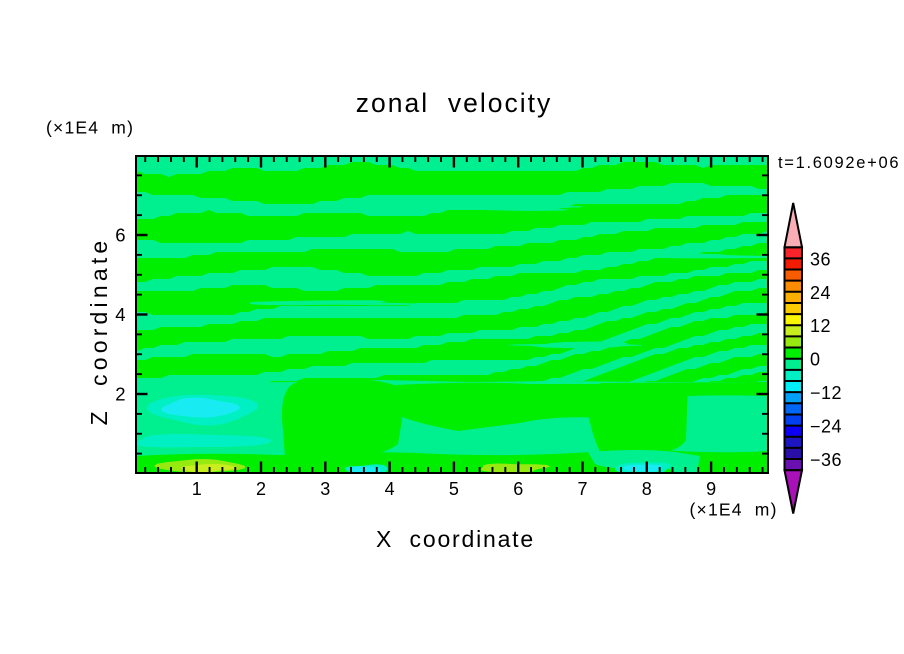 The width and height of the screenshot is (904, 654). What do you see at coordinates (826, 393) in the screenshot?
I see `svg-text: −12` at bounding box center [826, 393].